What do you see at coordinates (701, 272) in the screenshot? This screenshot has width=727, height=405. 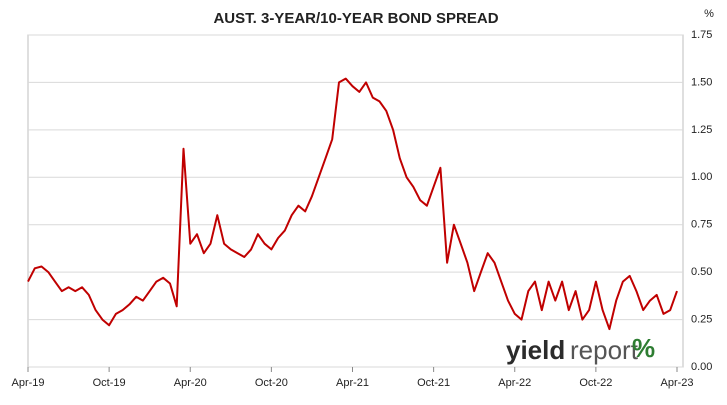 I see `y-tick-label: 0.50` at bounding box center [701, 272].